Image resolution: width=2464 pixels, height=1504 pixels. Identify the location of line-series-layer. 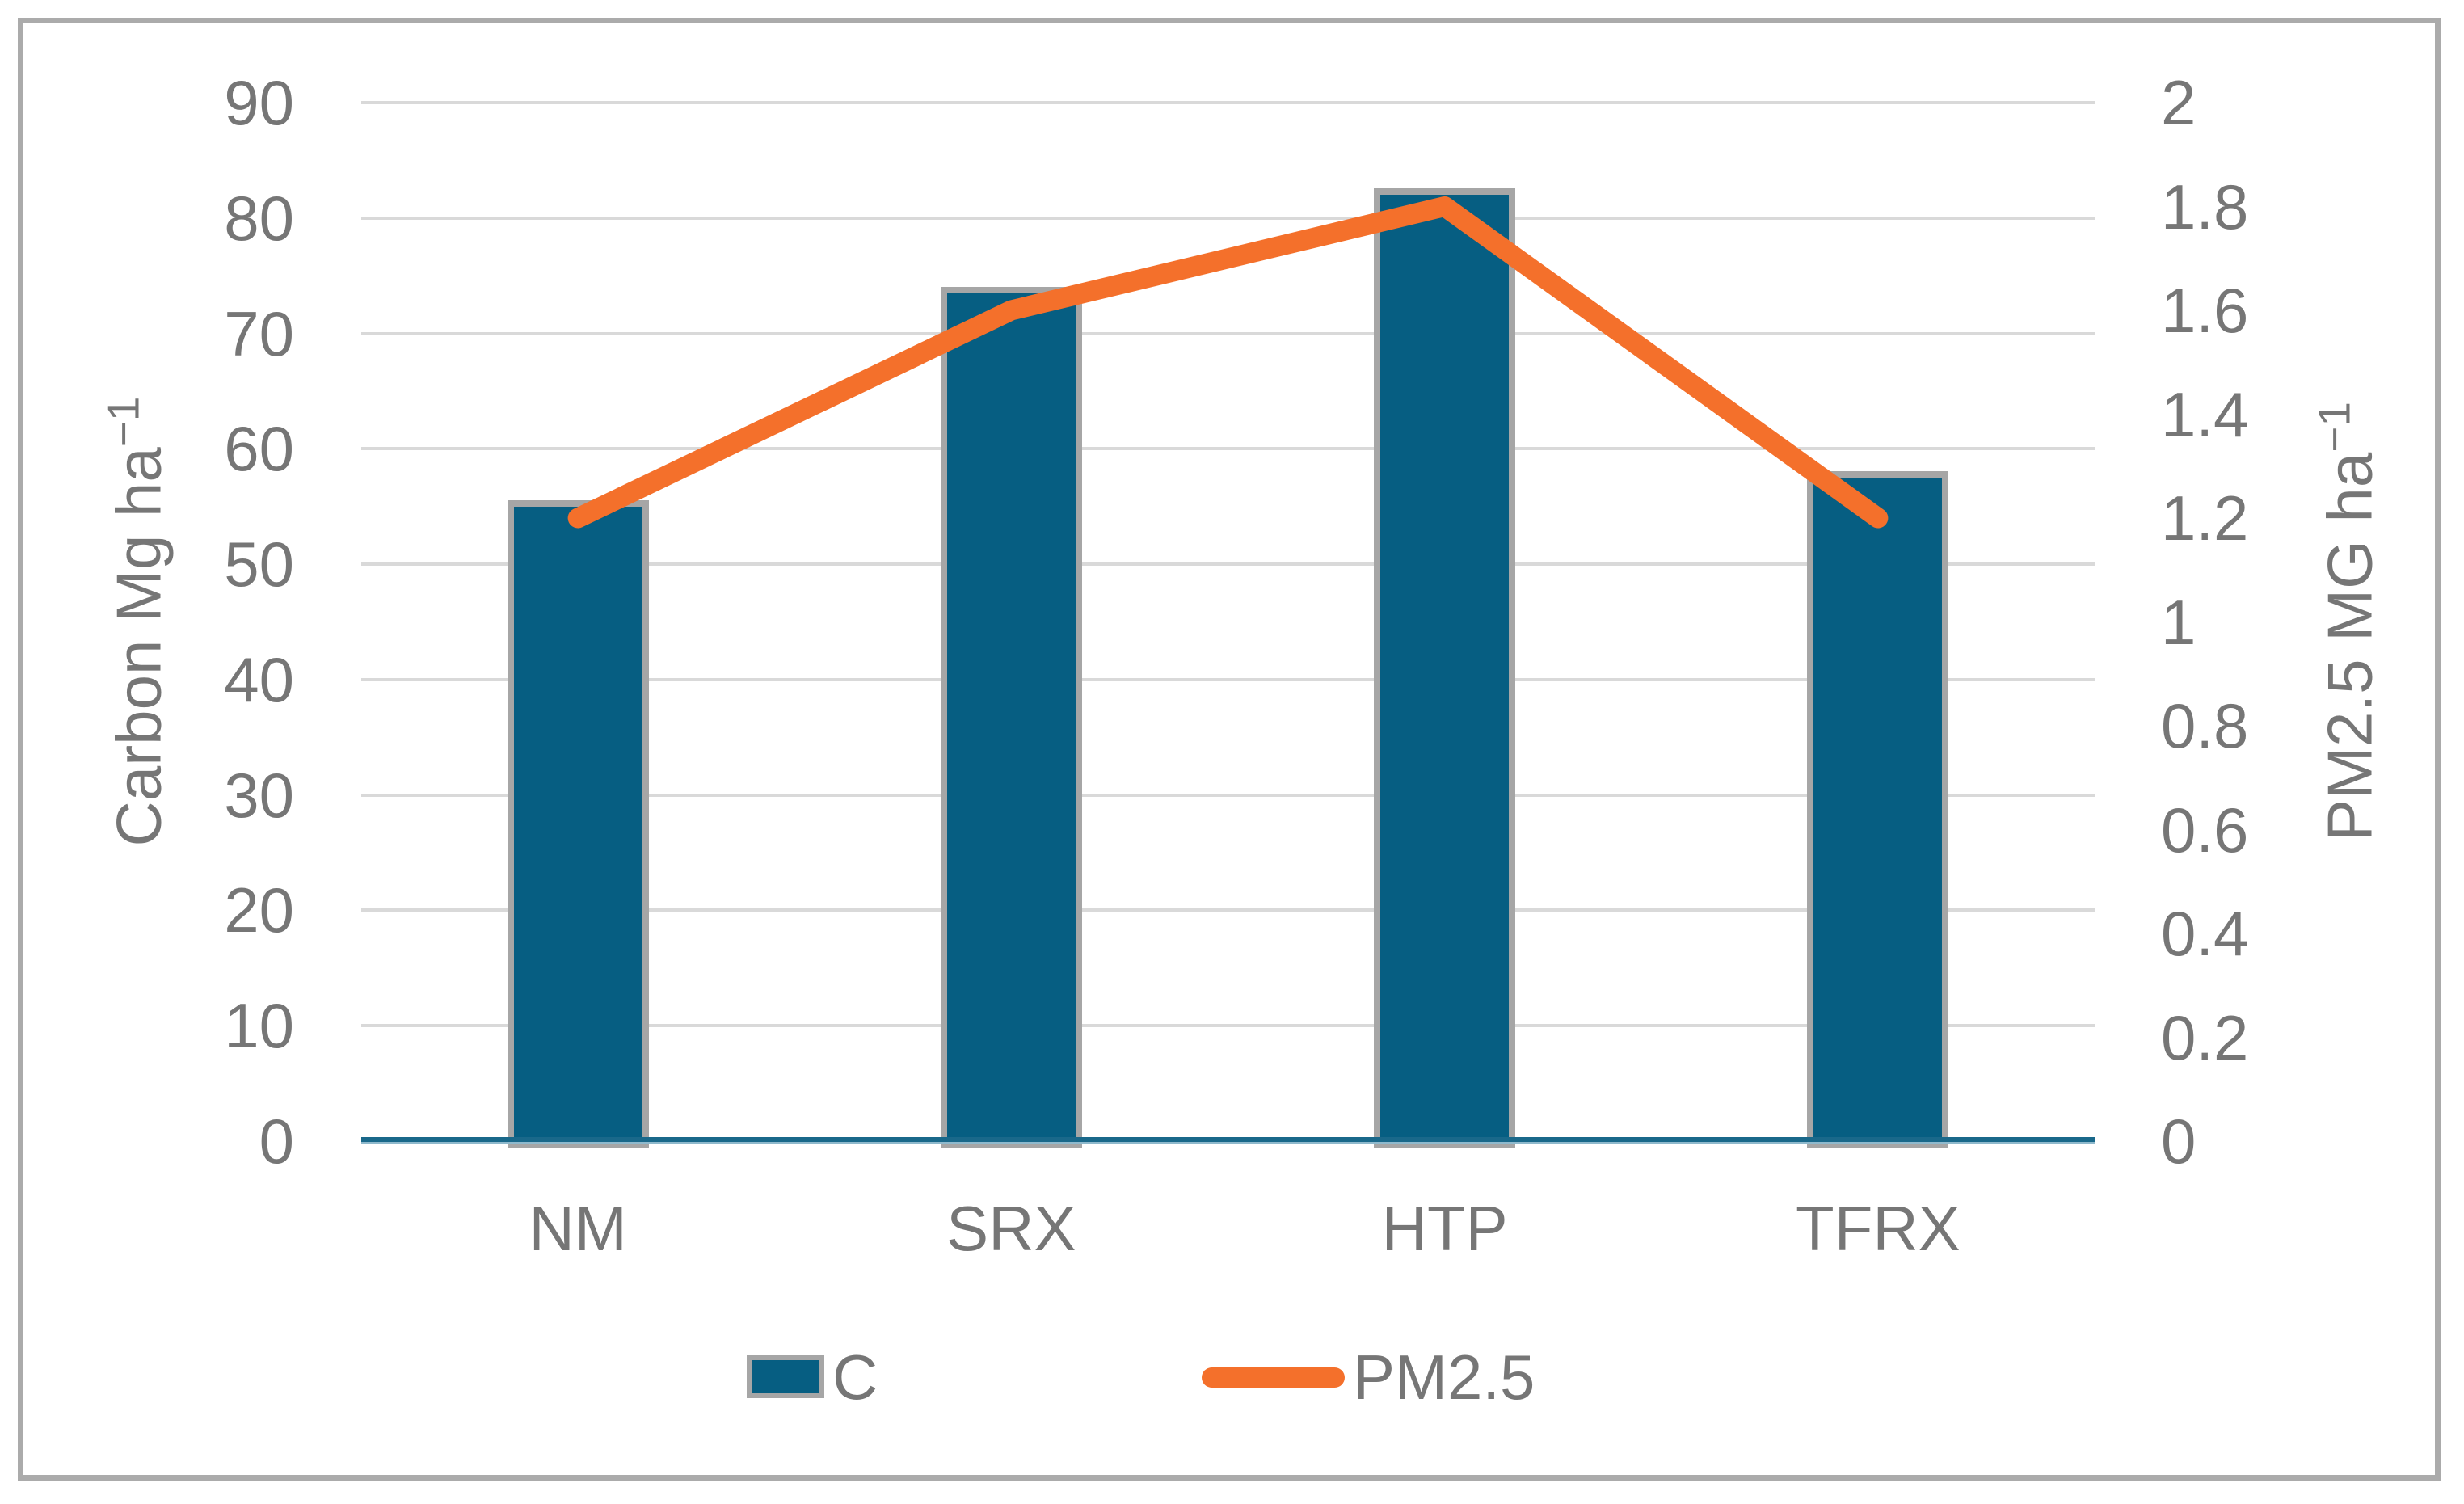
(1228, 362).